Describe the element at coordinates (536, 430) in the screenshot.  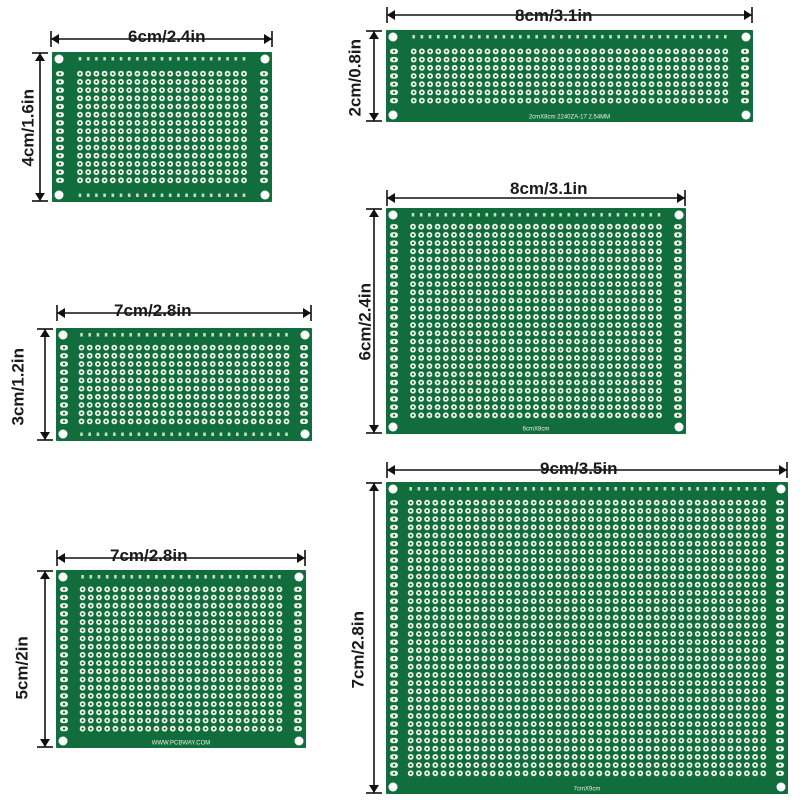
I see `silkscreen-text: 6cmX8cm` at that location.